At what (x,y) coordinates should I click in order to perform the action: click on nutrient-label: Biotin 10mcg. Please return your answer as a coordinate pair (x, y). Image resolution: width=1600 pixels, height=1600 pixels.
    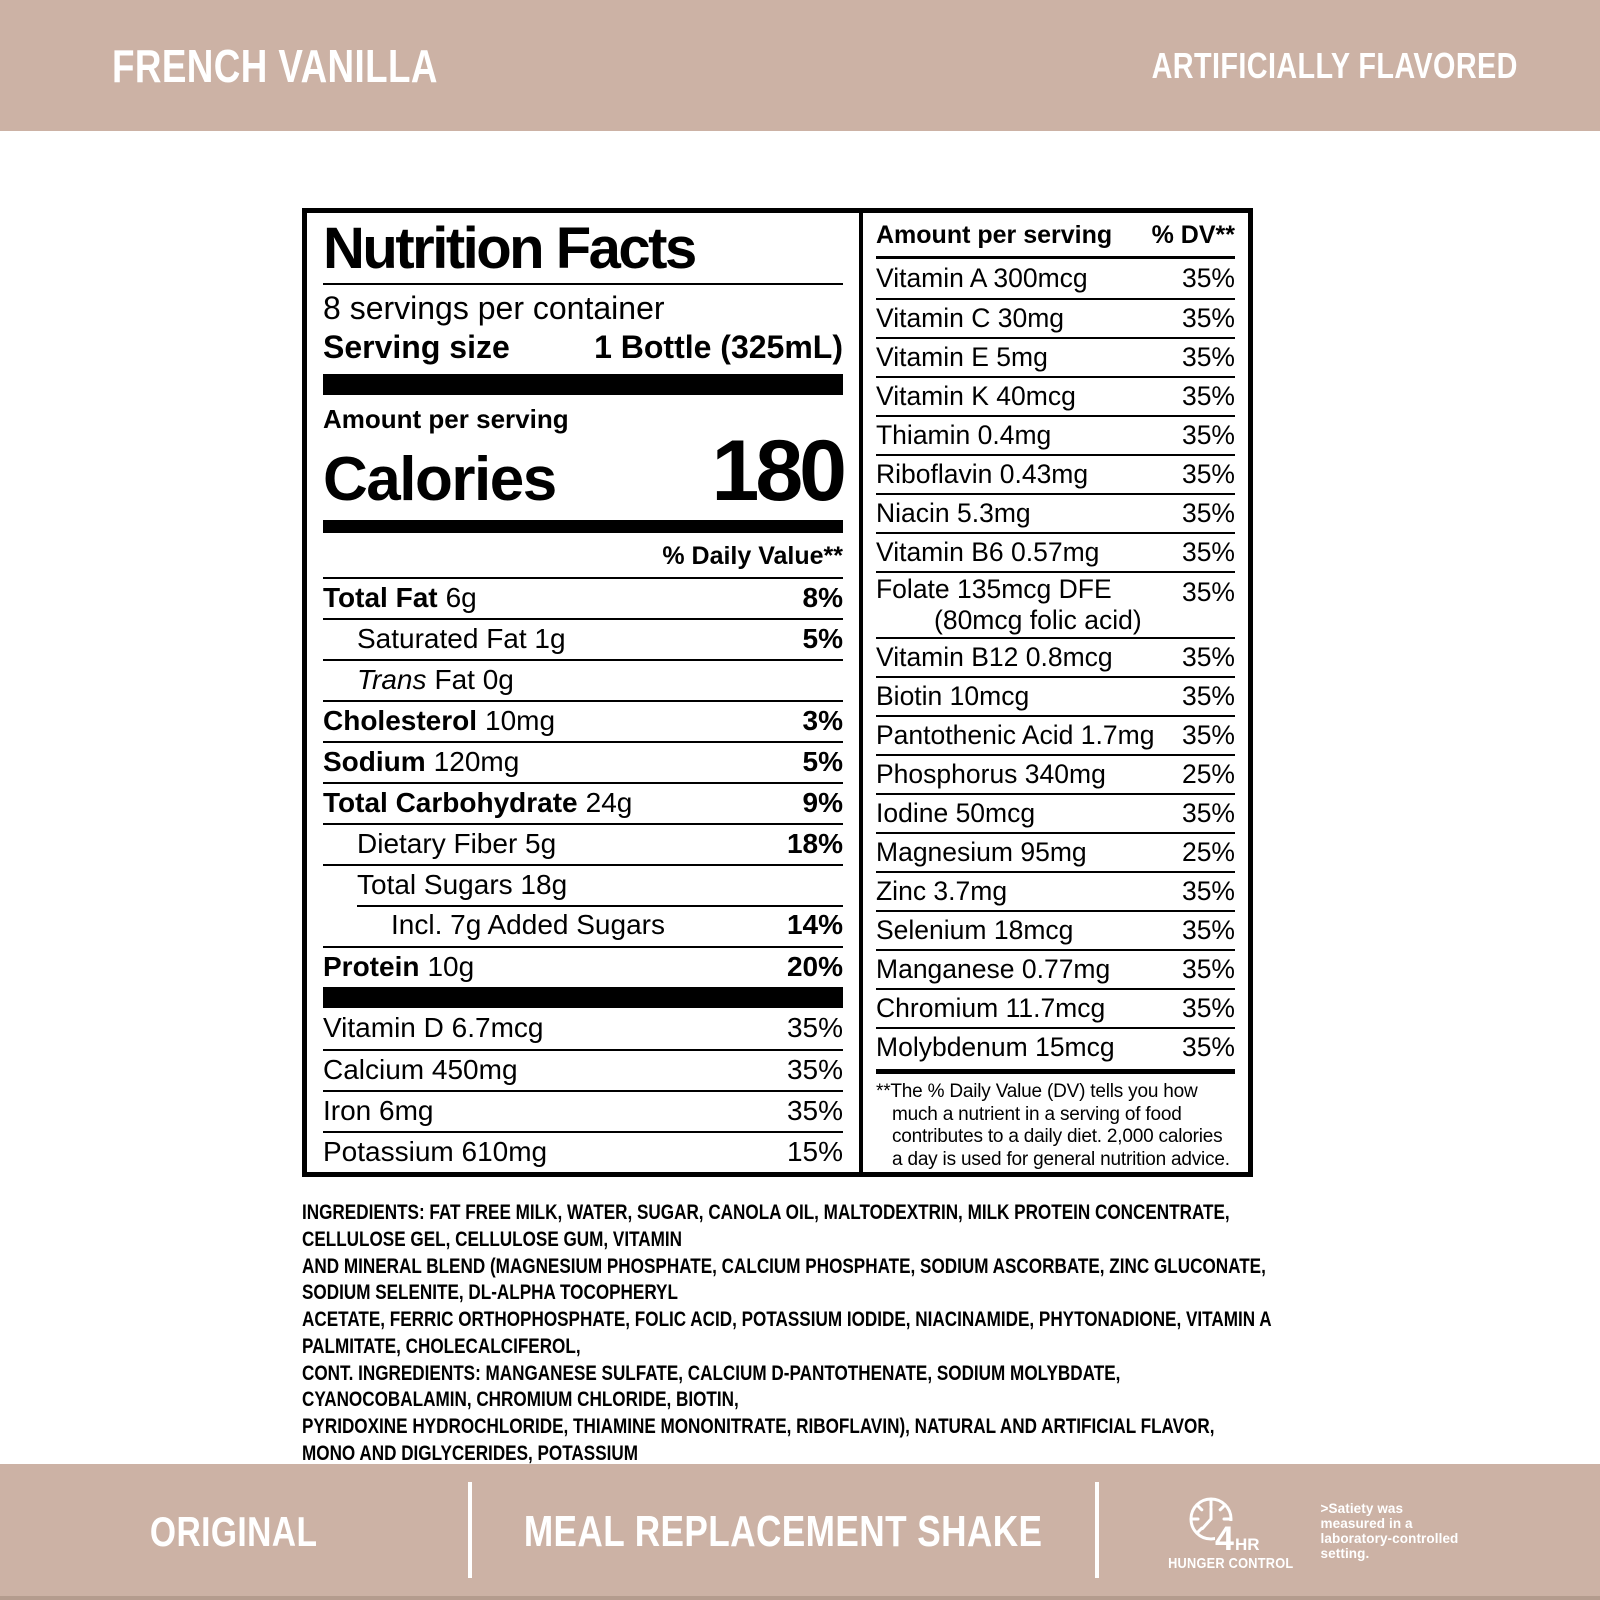
    Looking at the image, I should click on (953, 695).